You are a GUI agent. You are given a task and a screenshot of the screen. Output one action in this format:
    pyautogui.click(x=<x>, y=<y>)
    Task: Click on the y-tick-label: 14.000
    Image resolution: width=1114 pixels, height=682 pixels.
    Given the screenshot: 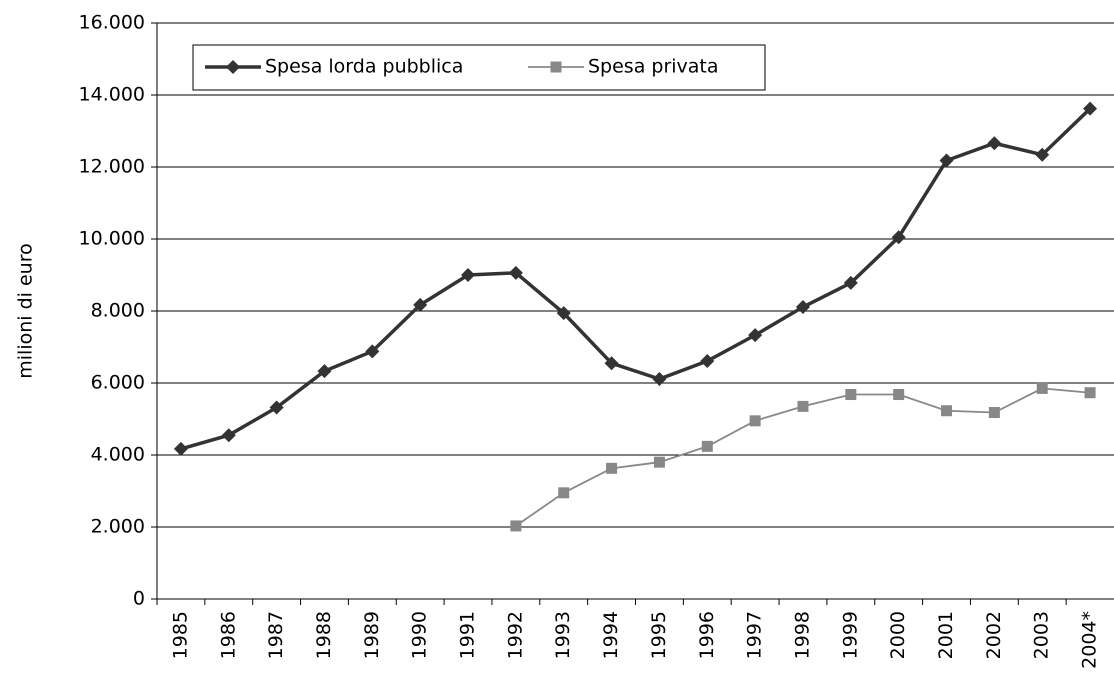 What is the action you would take?
    pyautogui.click(x=112, y=95)
    